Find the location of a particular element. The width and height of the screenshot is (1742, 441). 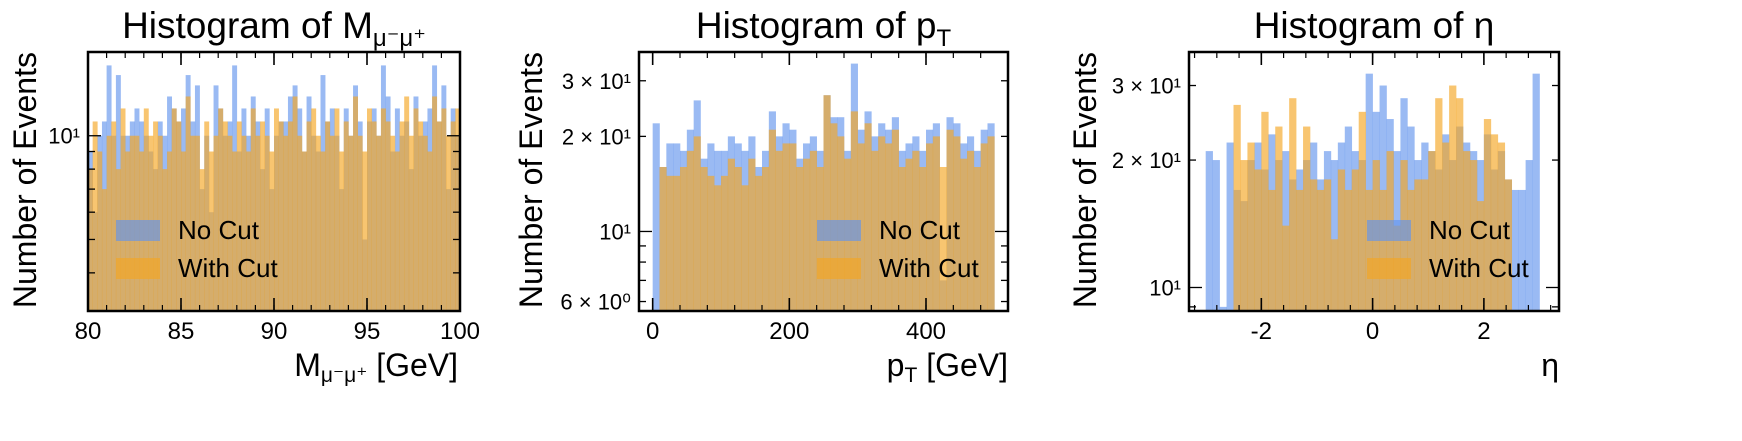

x-axis-label: Mμ⁻μ⁺ [GeV] is located at coordinates (376, 367).